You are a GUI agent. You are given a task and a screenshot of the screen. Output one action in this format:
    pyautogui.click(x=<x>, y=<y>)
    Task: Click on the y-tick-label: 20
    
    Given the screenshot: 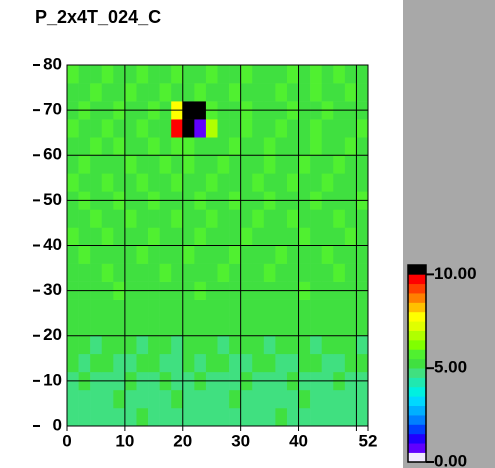 What is the action you would take?
    pyautogui.click(x=52, y=334)
    